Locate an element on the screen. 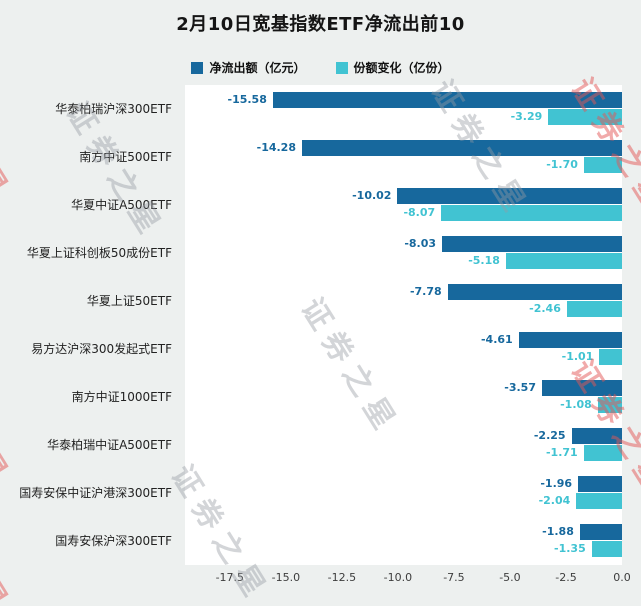 This screenshot has width=641, height=606. outflow-value-label: -7.78 is located at coordinates (425, 291).